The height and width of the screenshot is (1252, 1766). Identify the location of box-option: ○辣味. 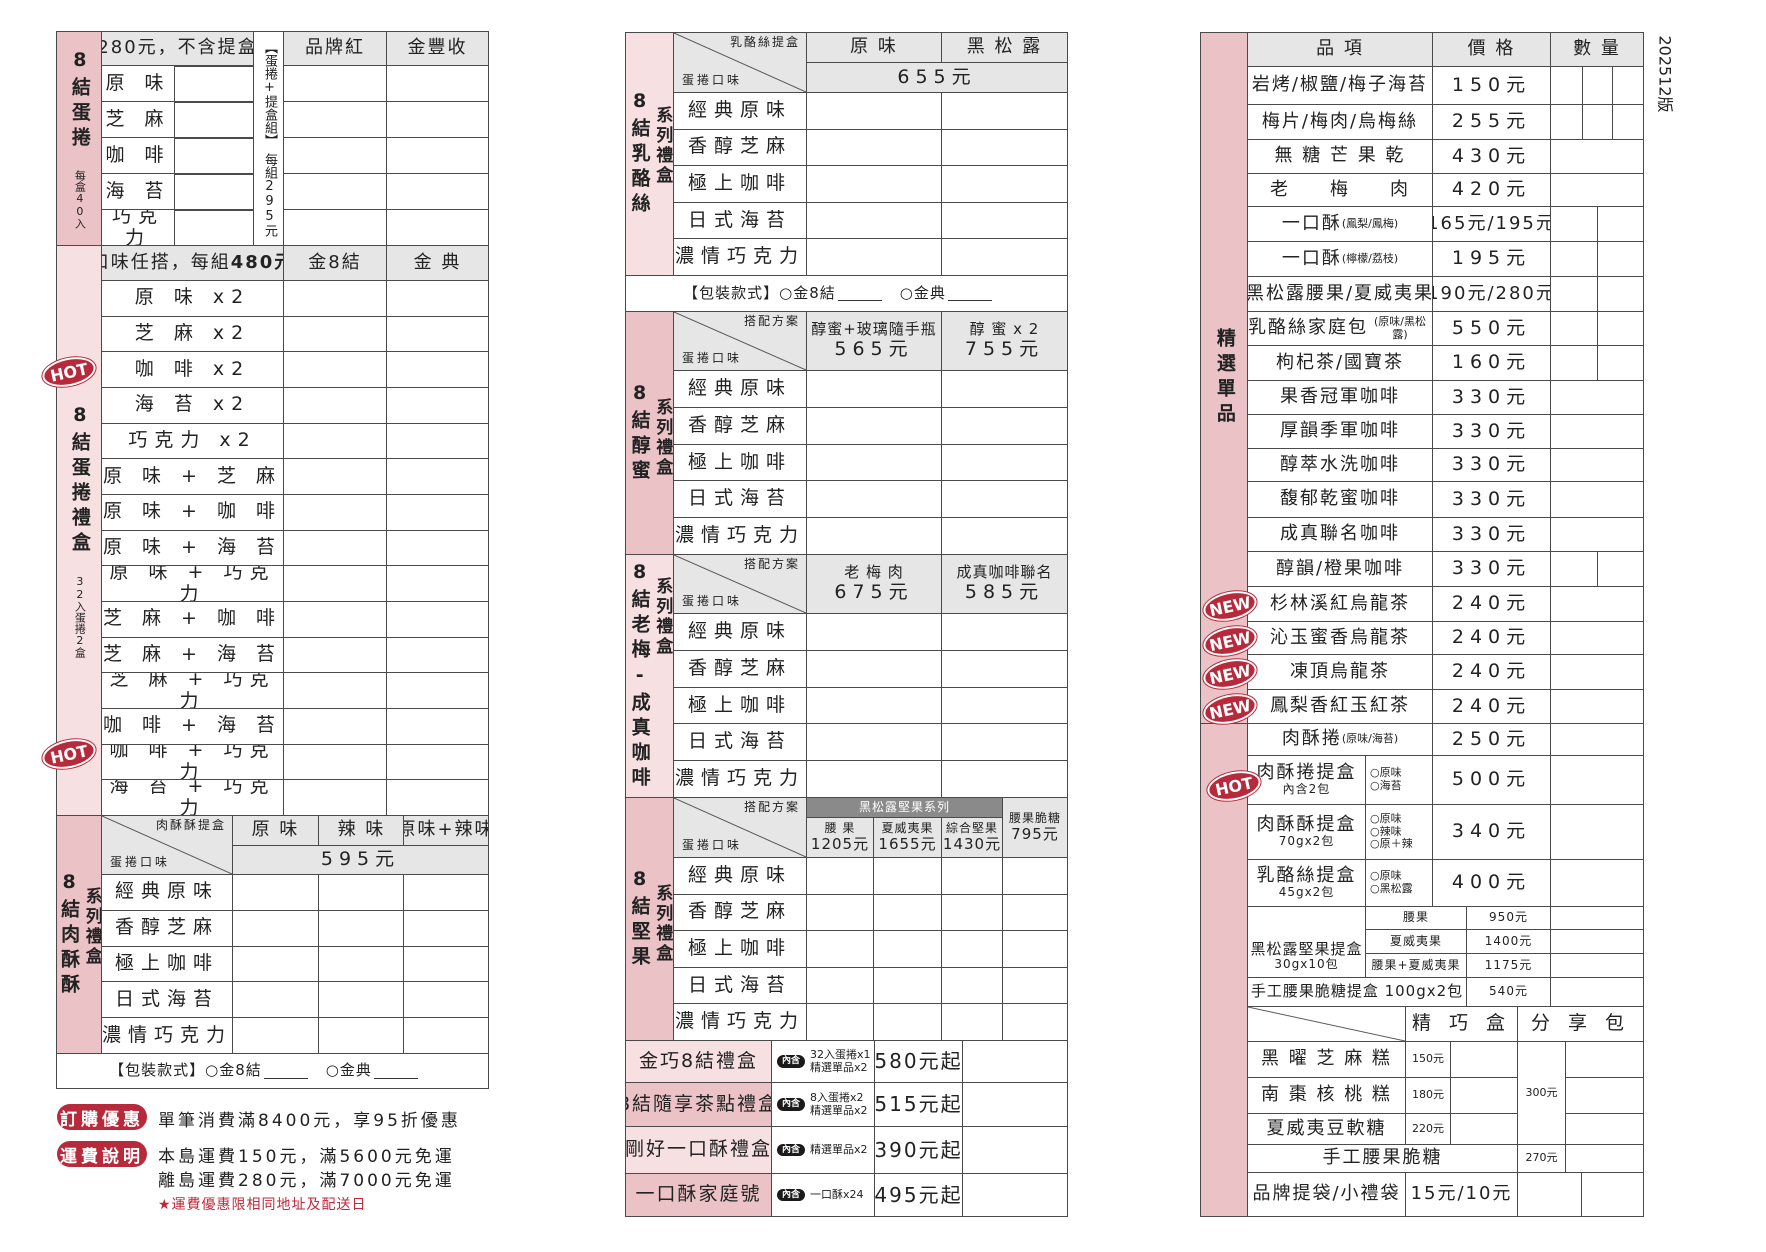
(1386, 831).